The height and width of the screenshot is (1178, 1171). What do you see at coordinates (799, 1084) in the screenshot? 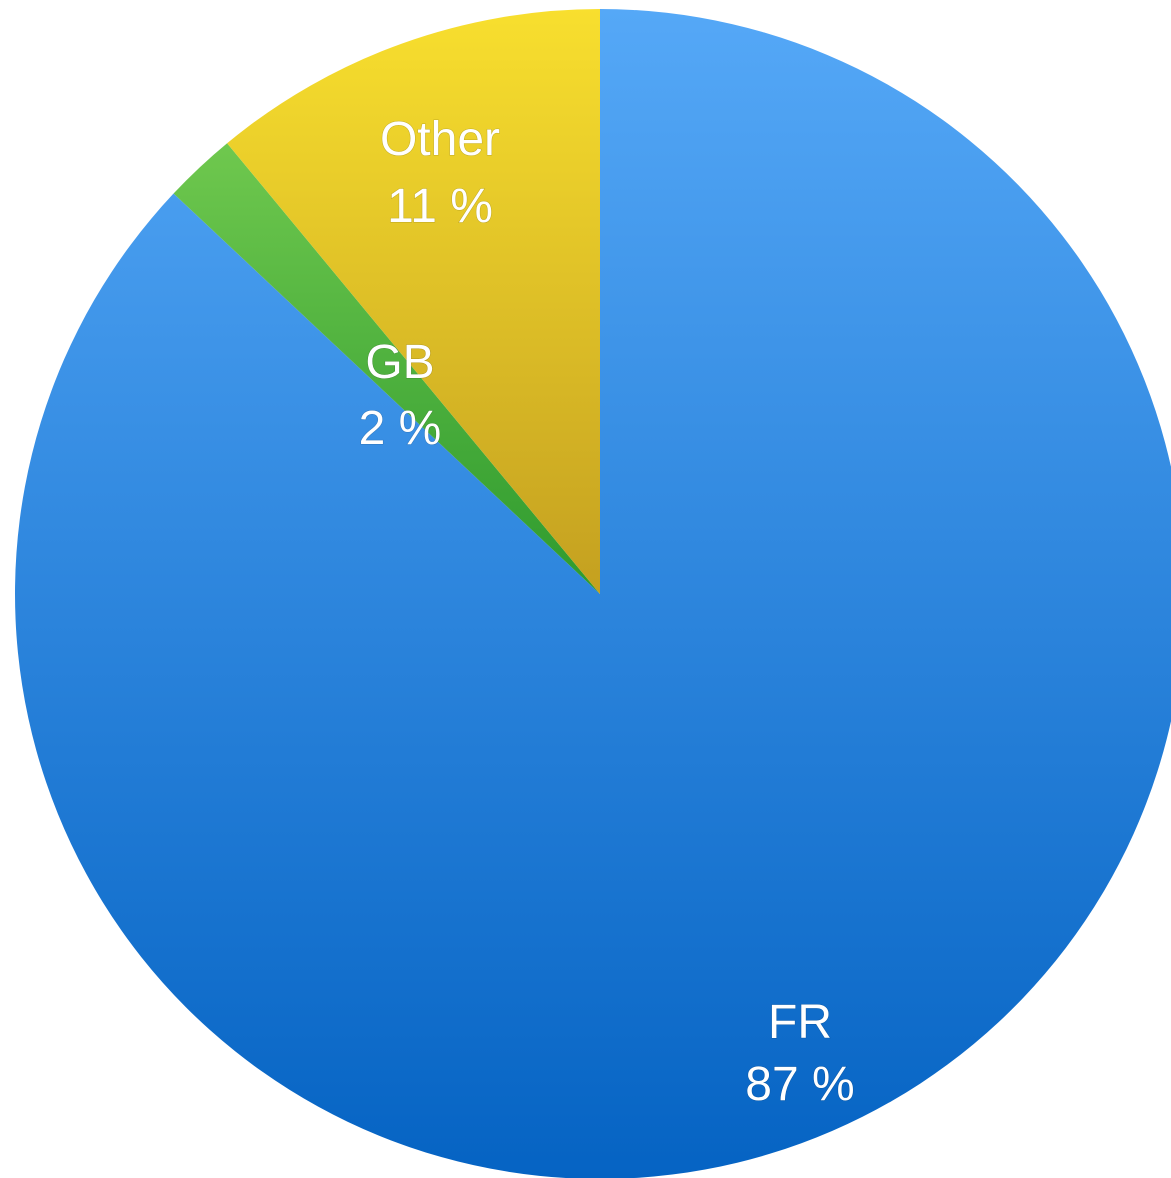
I see `slice-value-fr: 87 %` at bounding box center [799, 1084].